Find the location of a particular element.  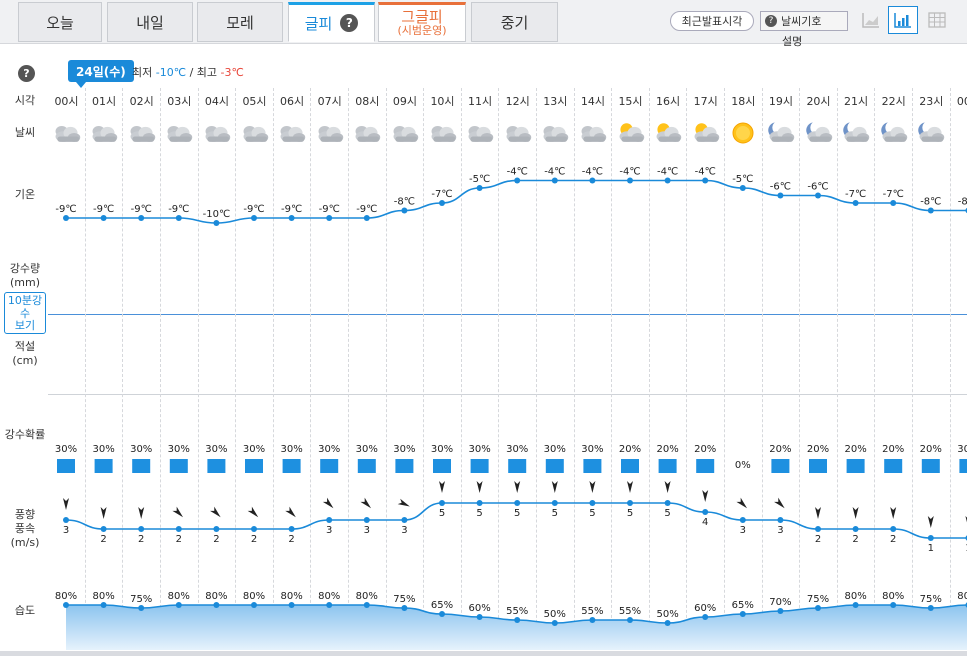

hour-label: 07시 is located at coordinates (329, 101).